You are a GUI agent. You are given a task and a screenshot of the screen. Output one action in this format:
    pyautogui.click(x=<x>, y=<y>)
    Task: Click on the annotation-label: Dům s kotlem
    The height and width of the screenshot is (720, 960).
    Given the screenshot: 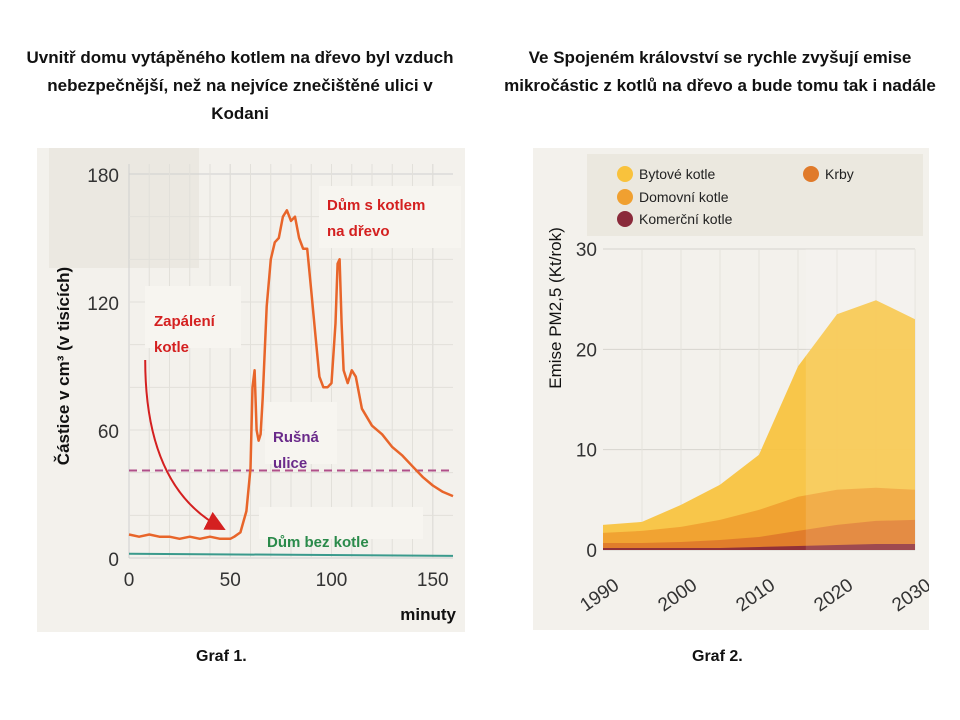 What is the action you would take?
    pyautogui.click(x=376, y=205)
    